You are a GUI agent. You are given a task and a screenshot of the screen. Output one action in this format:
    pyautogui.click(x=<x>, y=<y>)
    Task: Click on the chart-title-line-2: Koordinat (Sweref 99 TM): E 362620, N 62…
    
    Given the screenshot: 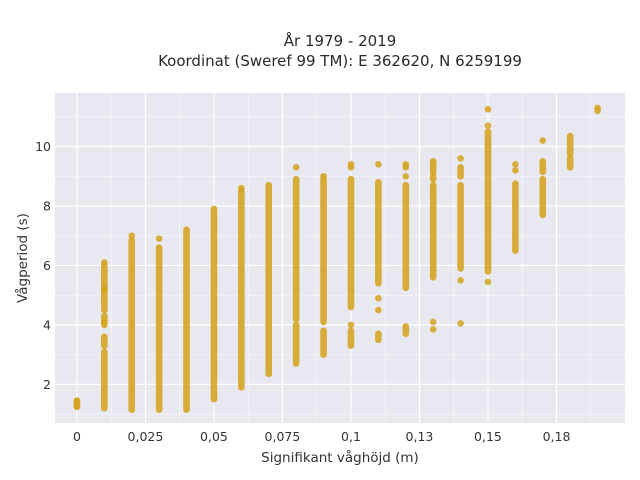 What is the action you would take?
    pyautogui.click(x=340, y=61)
    